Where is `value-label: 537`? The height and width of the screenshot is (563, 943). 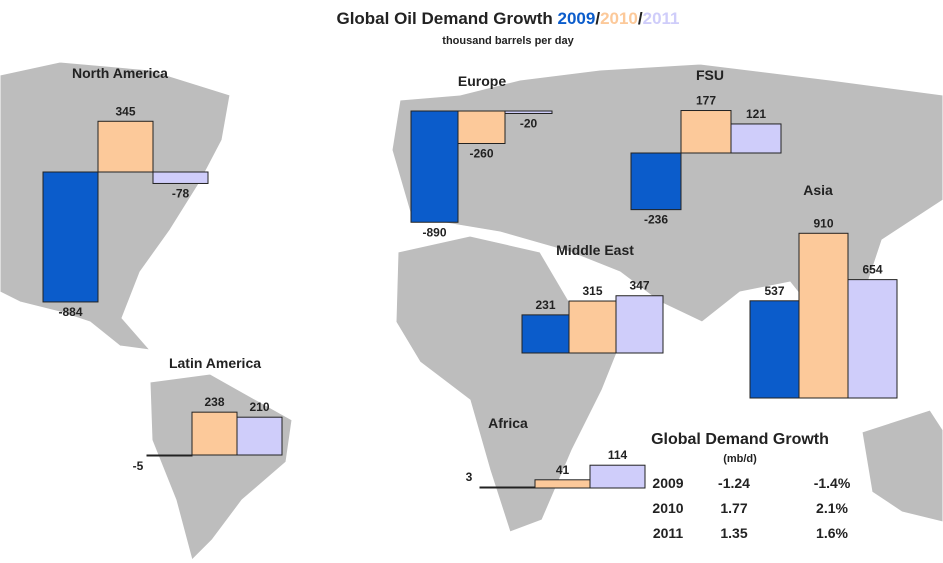 value-label: 537 is located at coordinates (774, 291).